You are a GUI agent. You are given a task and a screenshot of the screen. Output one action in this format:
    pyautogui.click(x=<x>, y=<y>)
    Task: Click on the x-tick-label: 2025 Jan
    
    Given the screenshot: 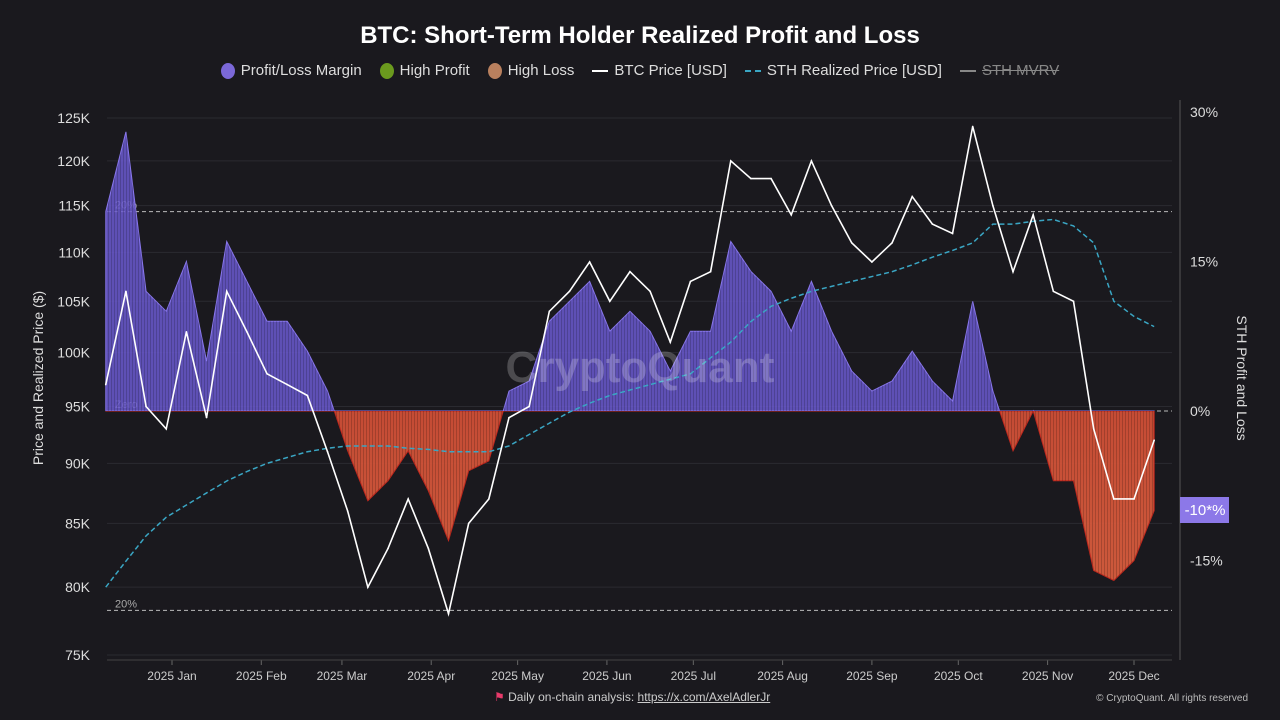 What is the action you would take?
    pyautogui.click(x=171, y=676)
    